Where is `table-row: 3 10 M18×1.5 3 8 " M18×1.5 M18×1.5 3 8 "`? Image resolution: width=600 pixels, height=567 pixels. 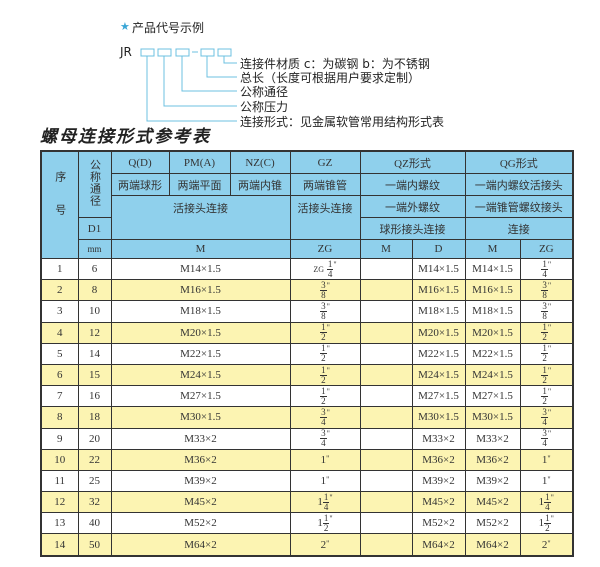 table-row: 3 10 M18×1.5 3 8 " M18×1.5 M18×1.5 3 8 " is located at coordinates (307, 311).